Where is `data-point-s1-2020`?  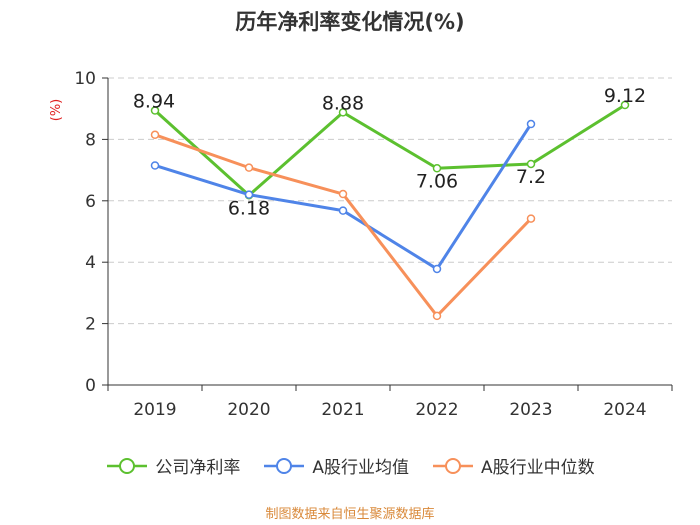
data-point-s1-2020 is located at coordinates (249, 194).